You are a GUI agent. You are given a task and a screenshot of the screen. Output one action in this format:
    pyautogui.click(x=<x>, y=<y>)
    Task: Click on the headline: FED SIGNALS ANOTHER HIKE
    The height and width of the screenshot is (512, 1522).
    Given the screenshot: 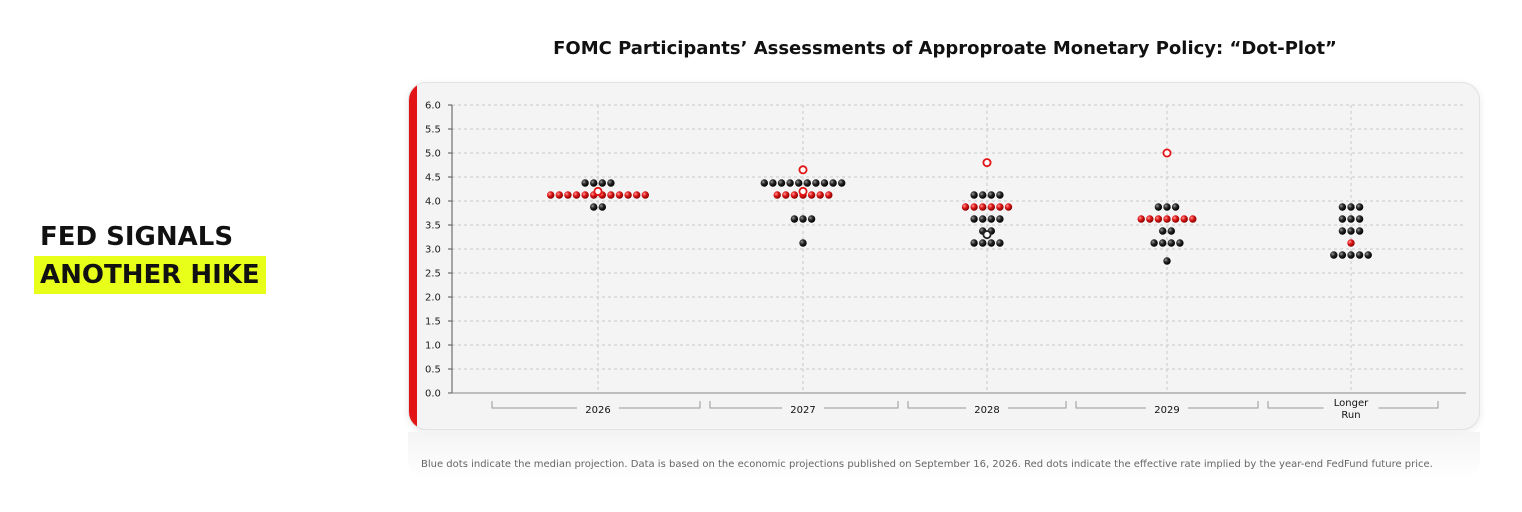 What is the action you would take?
    pyautogui.click(x=150, y=256)
    